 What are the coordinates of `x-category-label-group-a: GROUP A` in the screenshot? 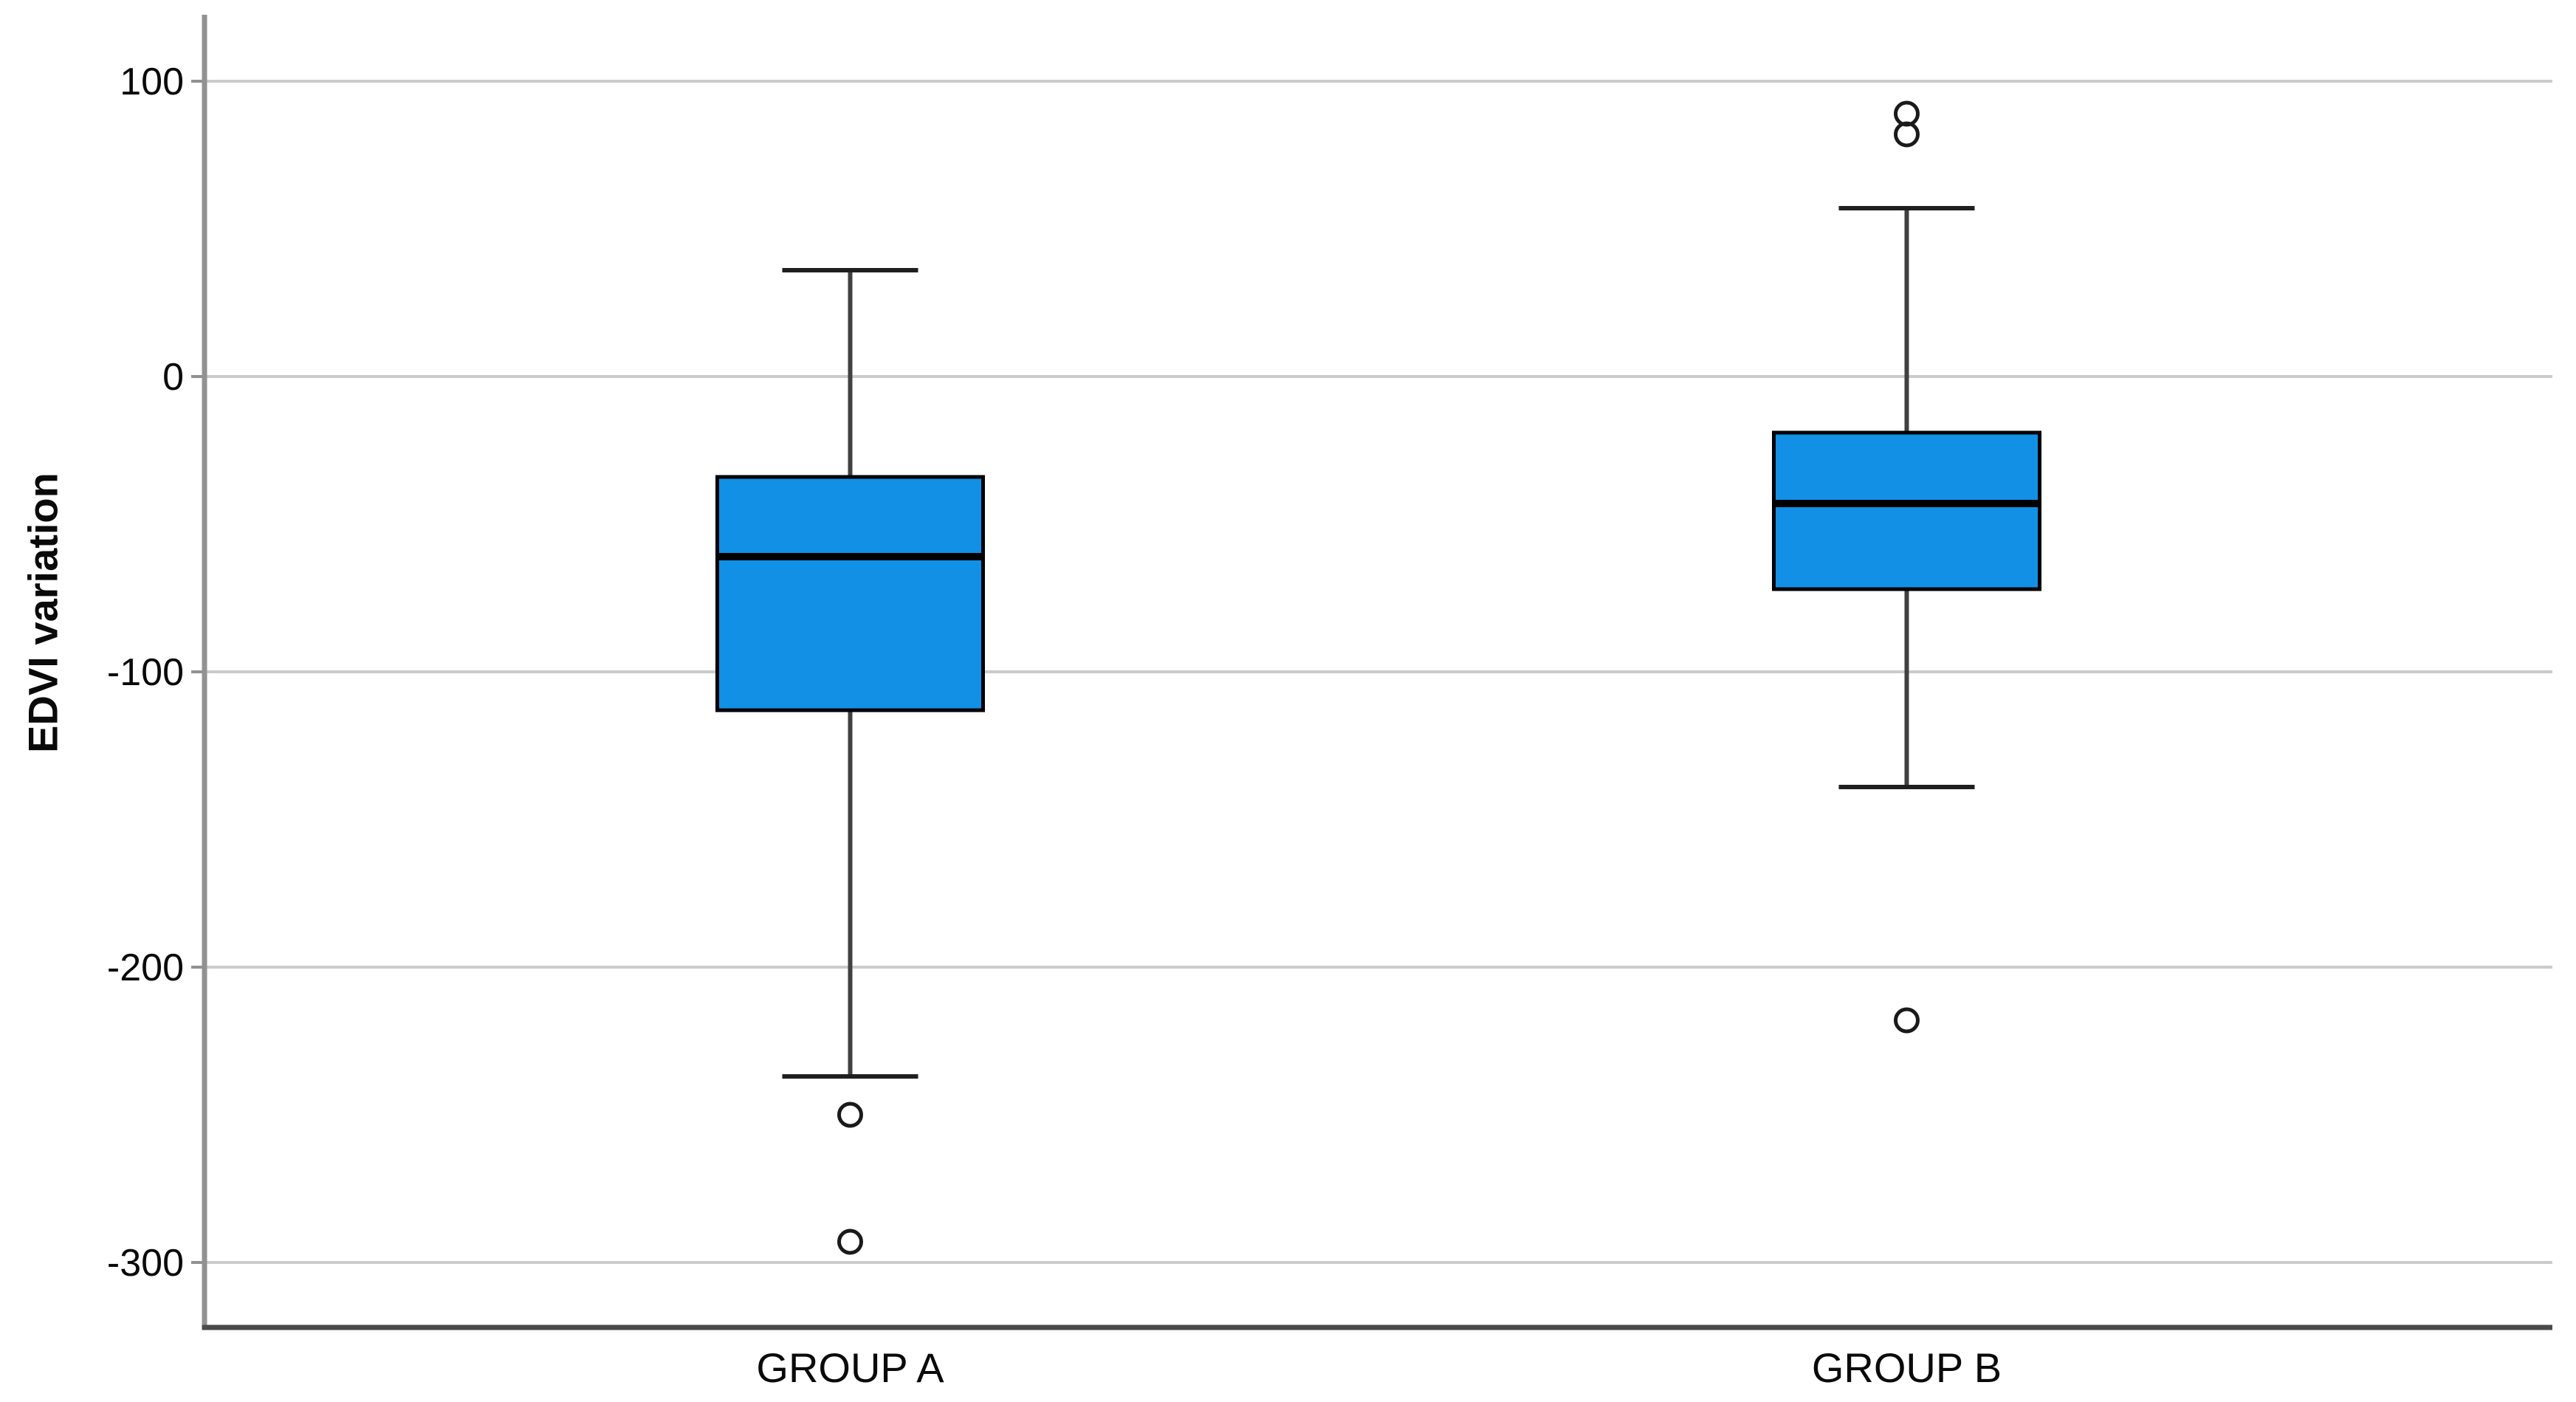 It's located at (850, 1367).